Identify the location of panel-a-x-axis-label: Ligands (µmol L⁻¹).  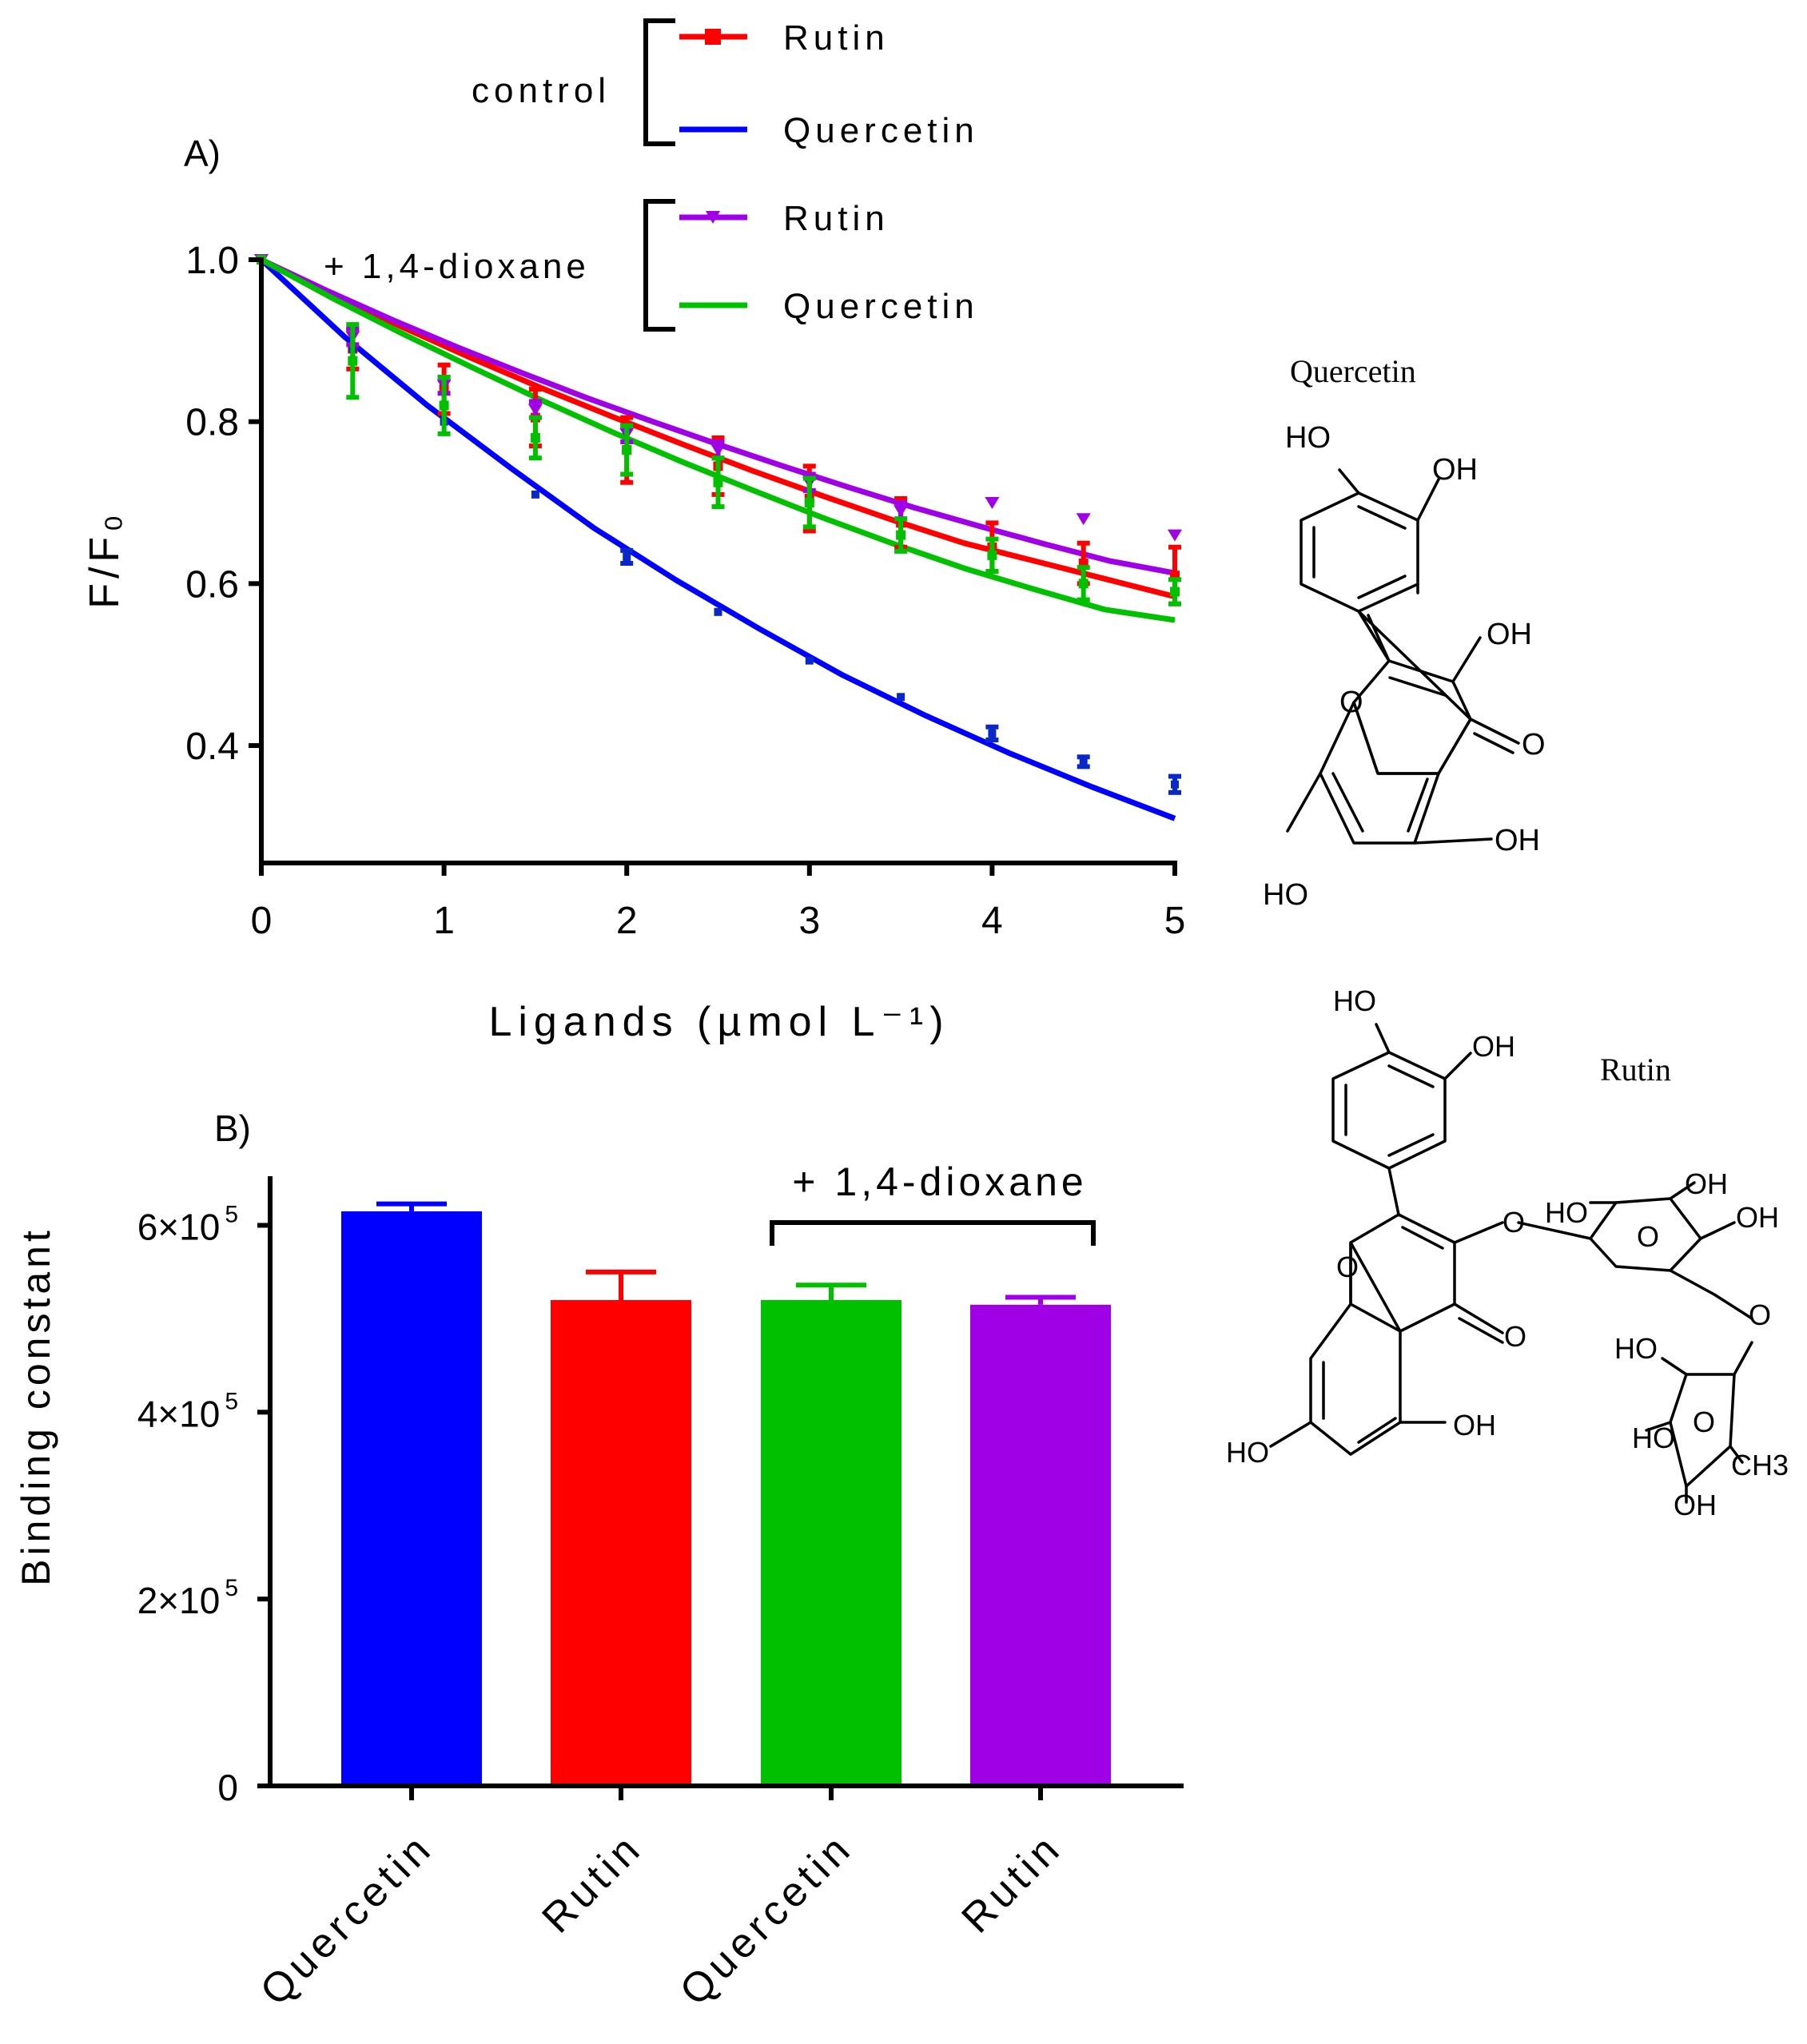
(718, 1022).